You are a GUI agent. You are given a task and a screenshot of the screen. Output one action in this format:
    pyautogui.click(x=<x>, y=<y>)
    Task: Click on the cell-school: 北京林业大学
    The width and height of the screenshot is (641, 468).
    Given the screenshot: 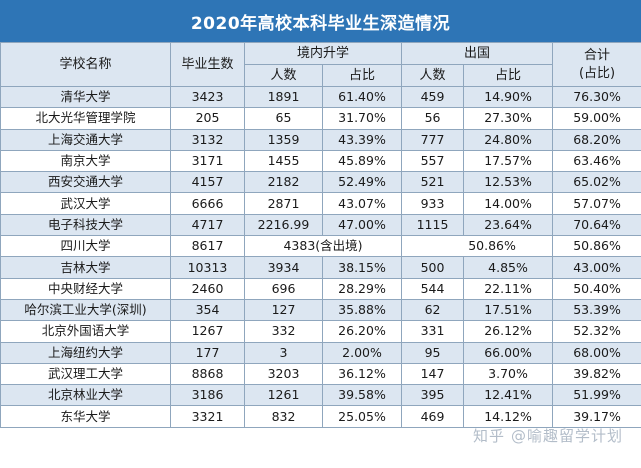 What is the action you would take?
    pyautogui.click(x=85, y=395)
    